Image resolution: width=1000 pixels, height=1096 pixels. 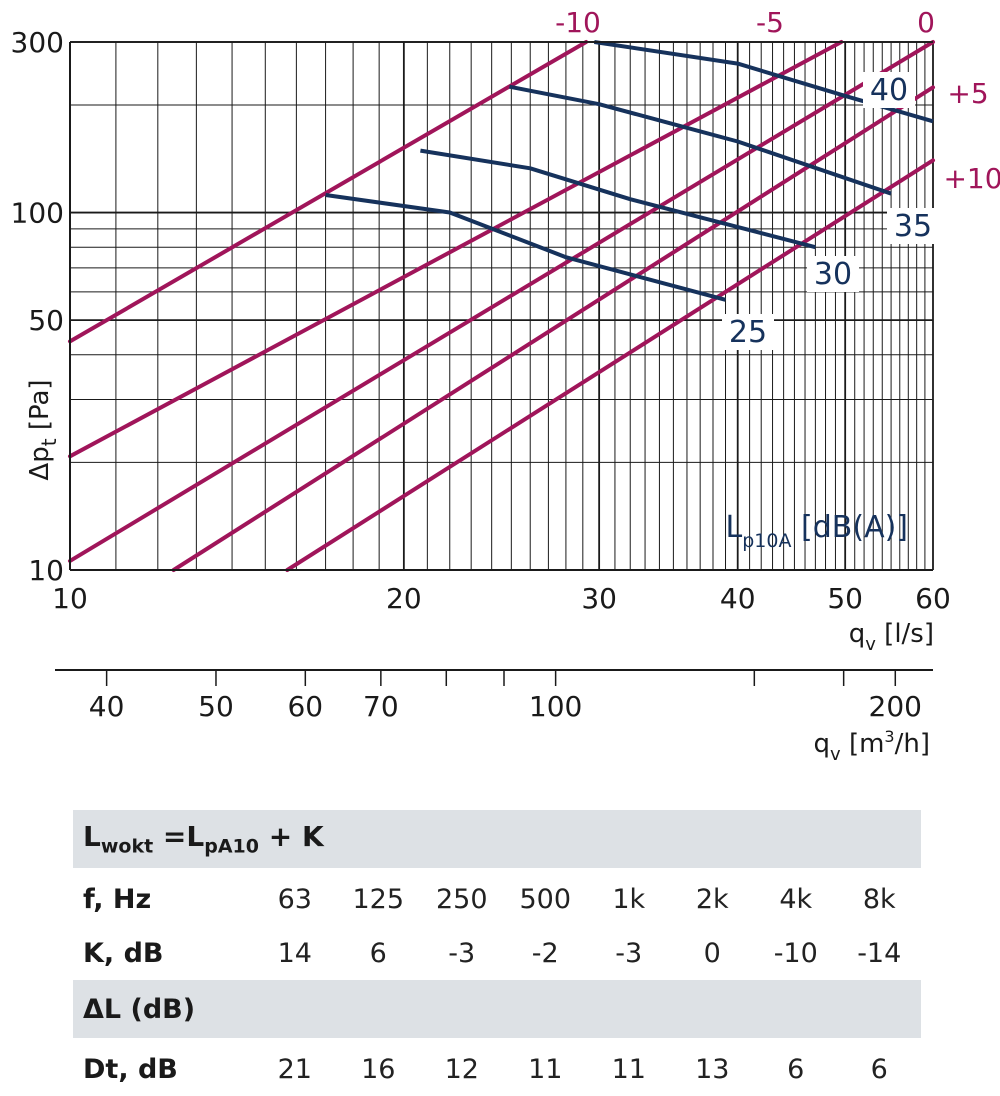 What do you see at coordinates (46, 570) in the screenshot?
I see `y-tick-label: 10` at bounding box center [46, 570].